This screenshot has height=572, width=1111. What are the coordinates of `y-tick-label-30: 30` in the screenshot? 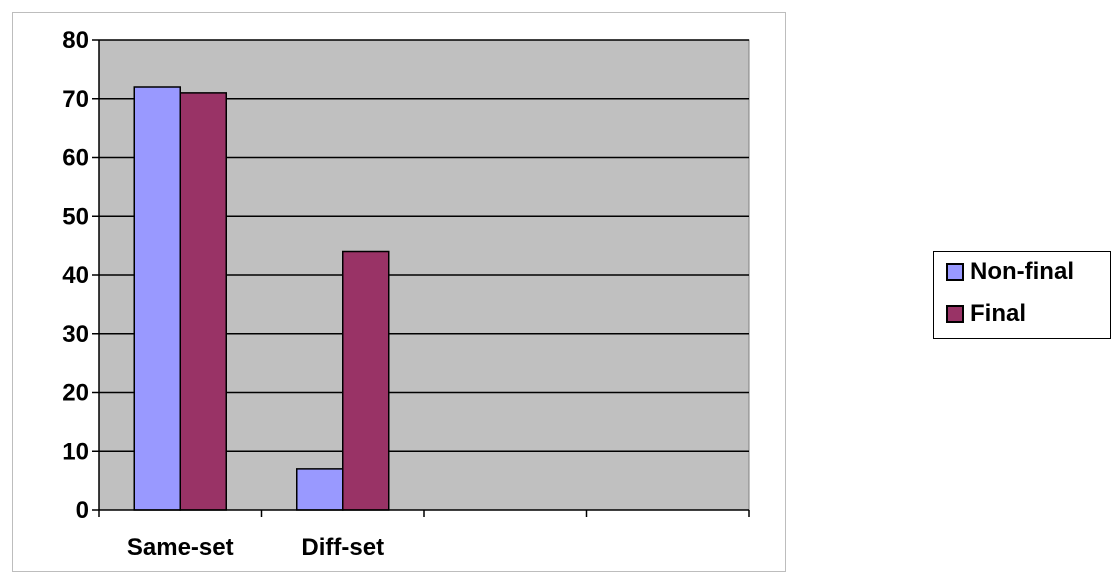 It's located at (75, 334).